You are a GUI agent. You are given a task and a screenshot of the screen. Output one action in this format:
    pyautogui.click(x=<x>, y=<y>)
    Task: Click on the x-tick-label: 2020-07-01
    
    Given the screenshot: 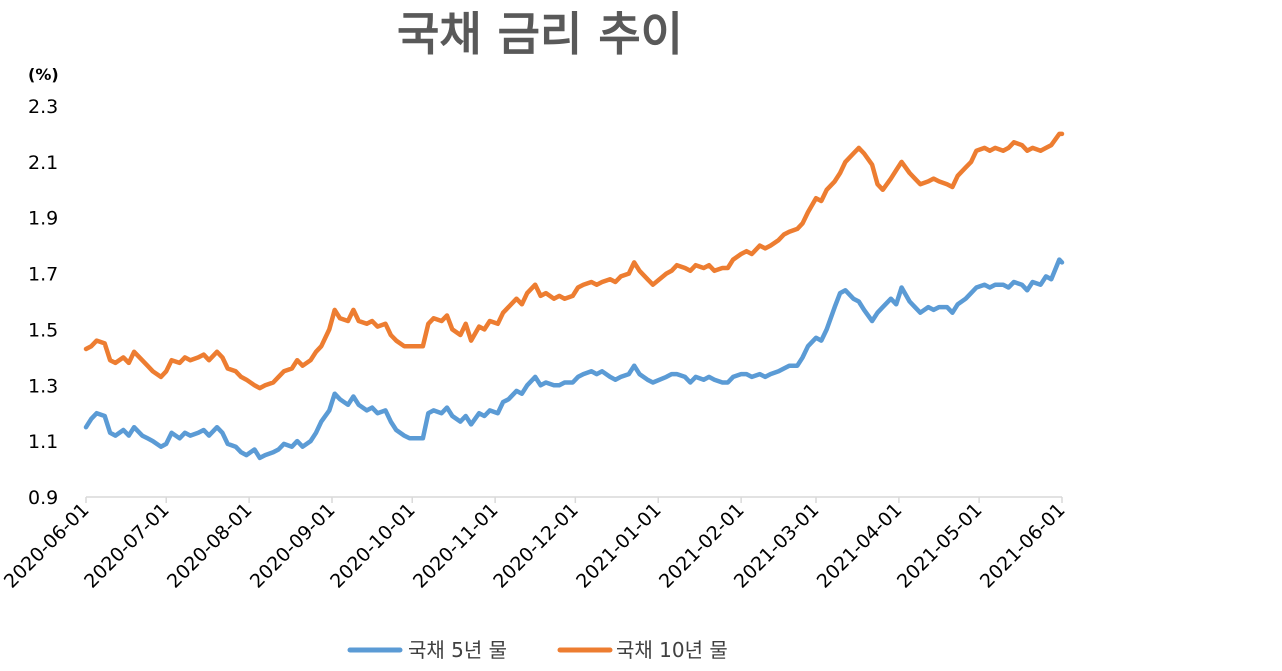 What is the action you would take?
    pyautogui.click(x=127, y=546)
    